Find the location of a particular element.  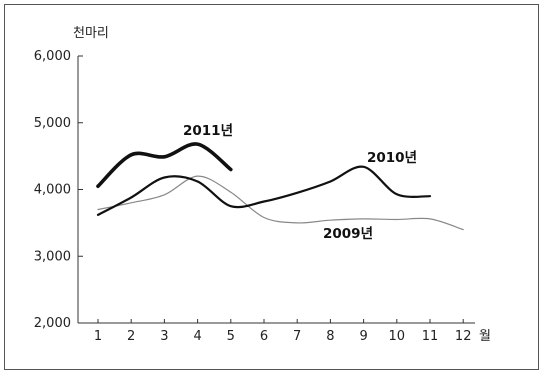

y-tick-label: 4,000 is located at coordinates (52, 190).